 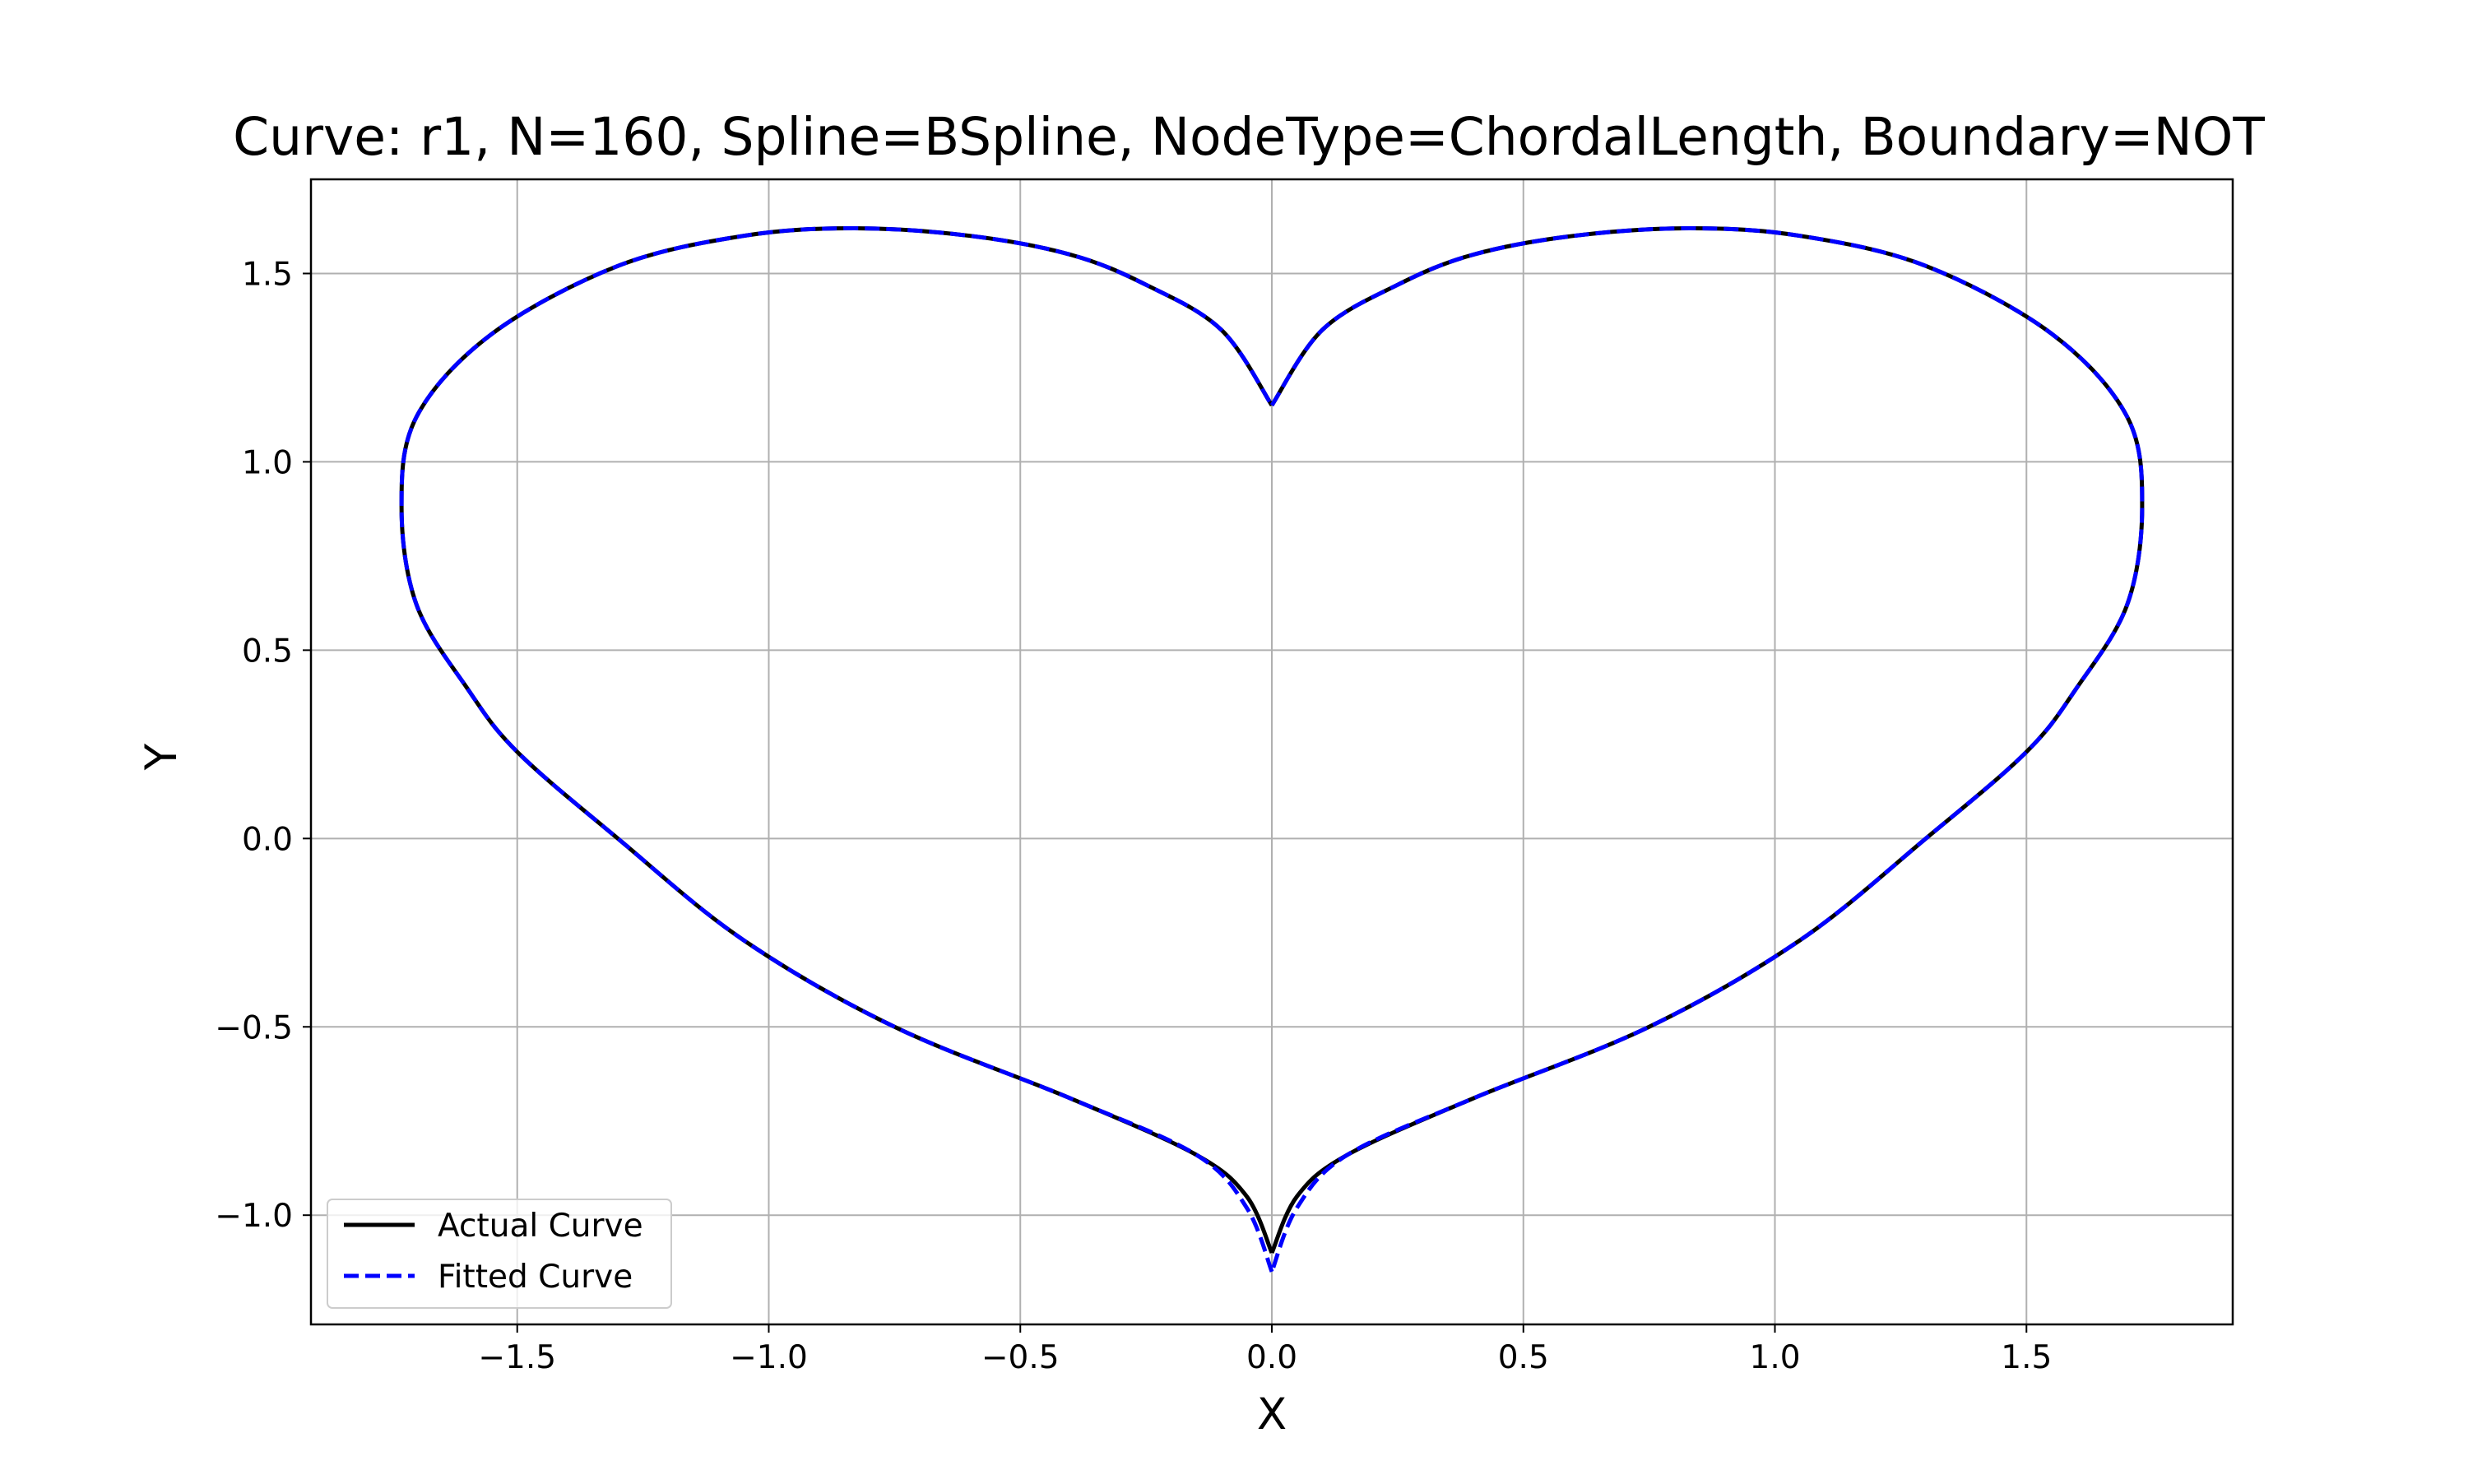 What do you see at coordinates (1271, 1357) in the screenshot?
I see `x-tick-label: 0.0` at bounding box center [1271, 1357].